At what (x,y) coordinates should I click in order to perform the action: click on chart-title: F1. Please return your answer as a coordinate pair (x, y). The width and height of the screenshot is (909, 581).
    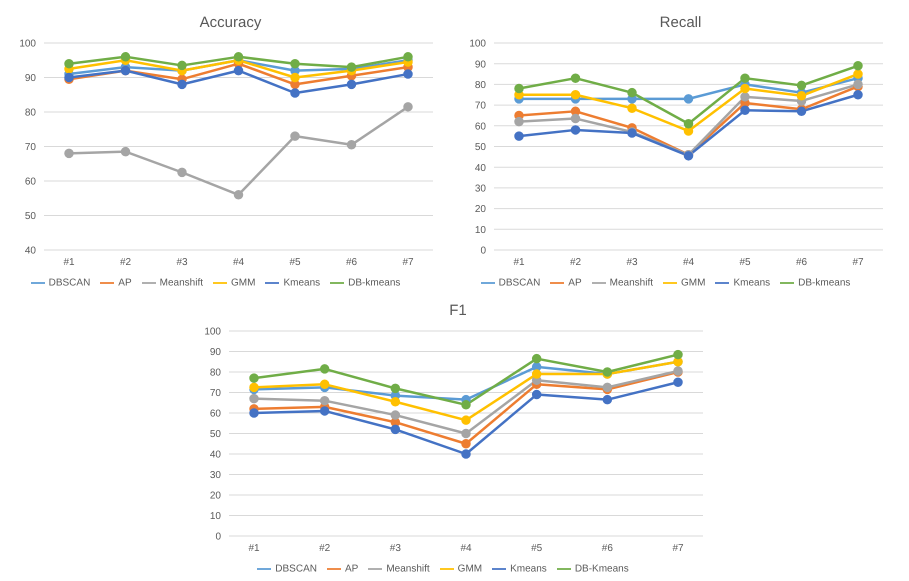
    Looking at the image, I should click on (458, 311).